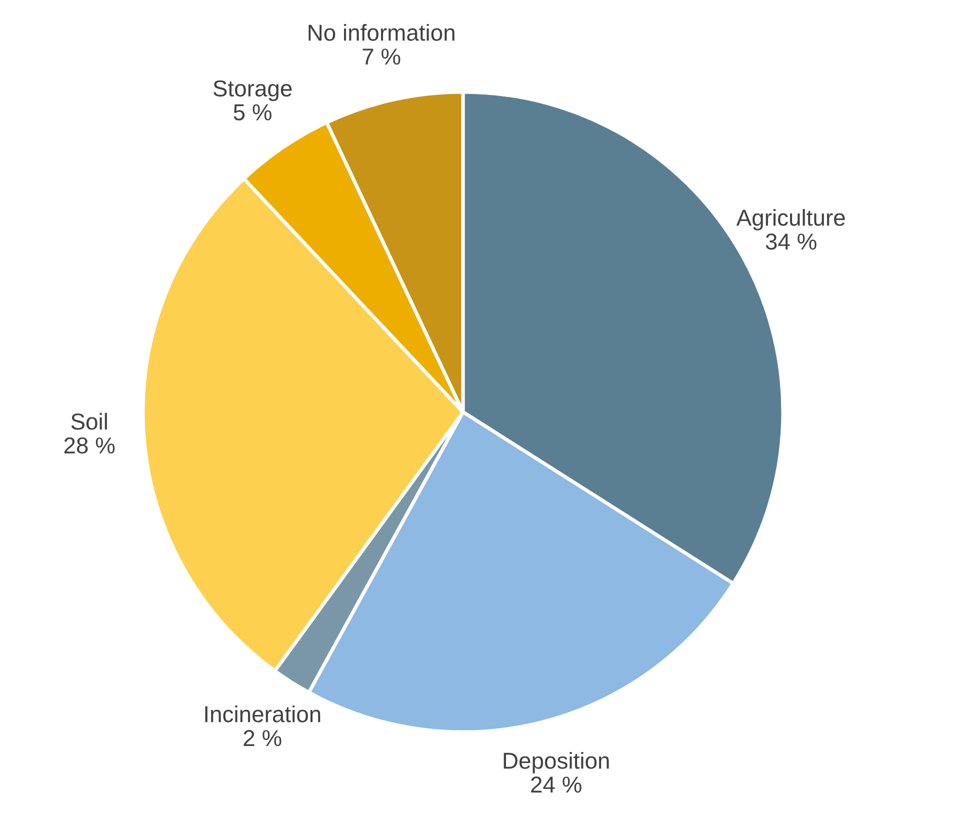  Describe the element at coordinates (791, 241) in the screenshot. I see `data-label: 34 %` at that location.